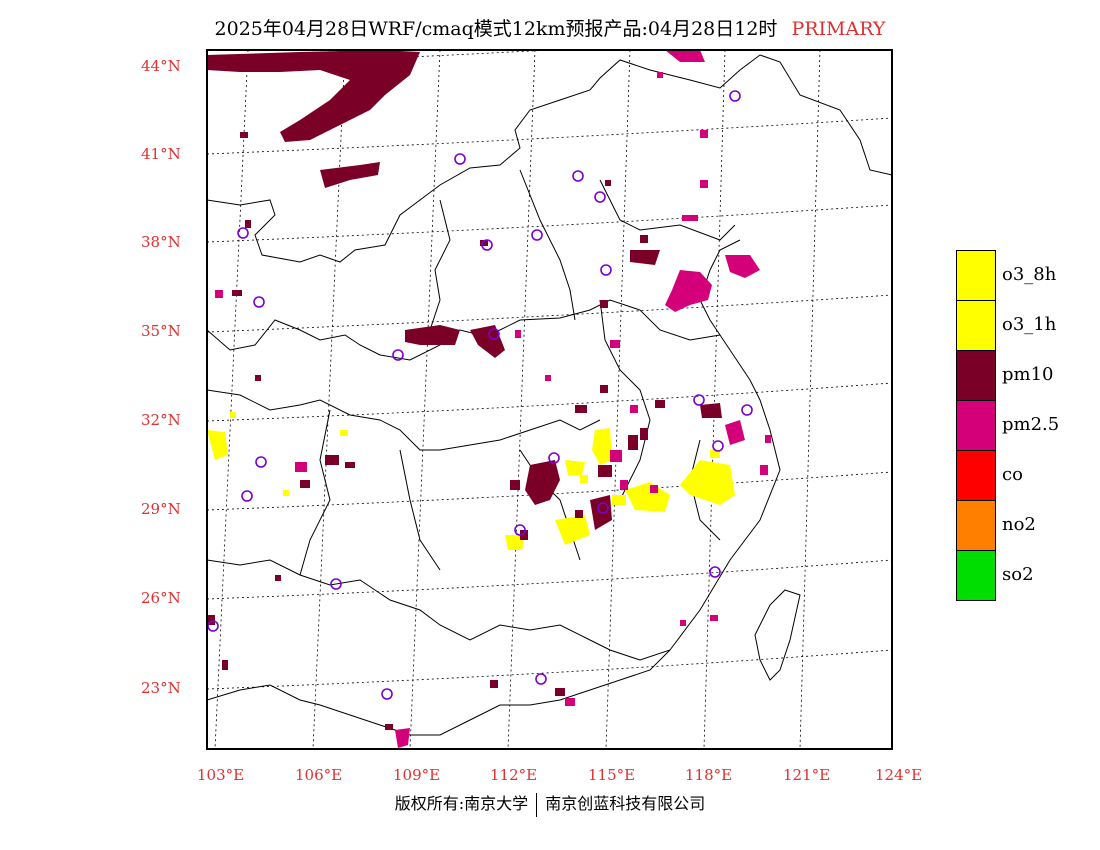  I want to click on title-primary-tag: PRIMARY, so click(838, 29).